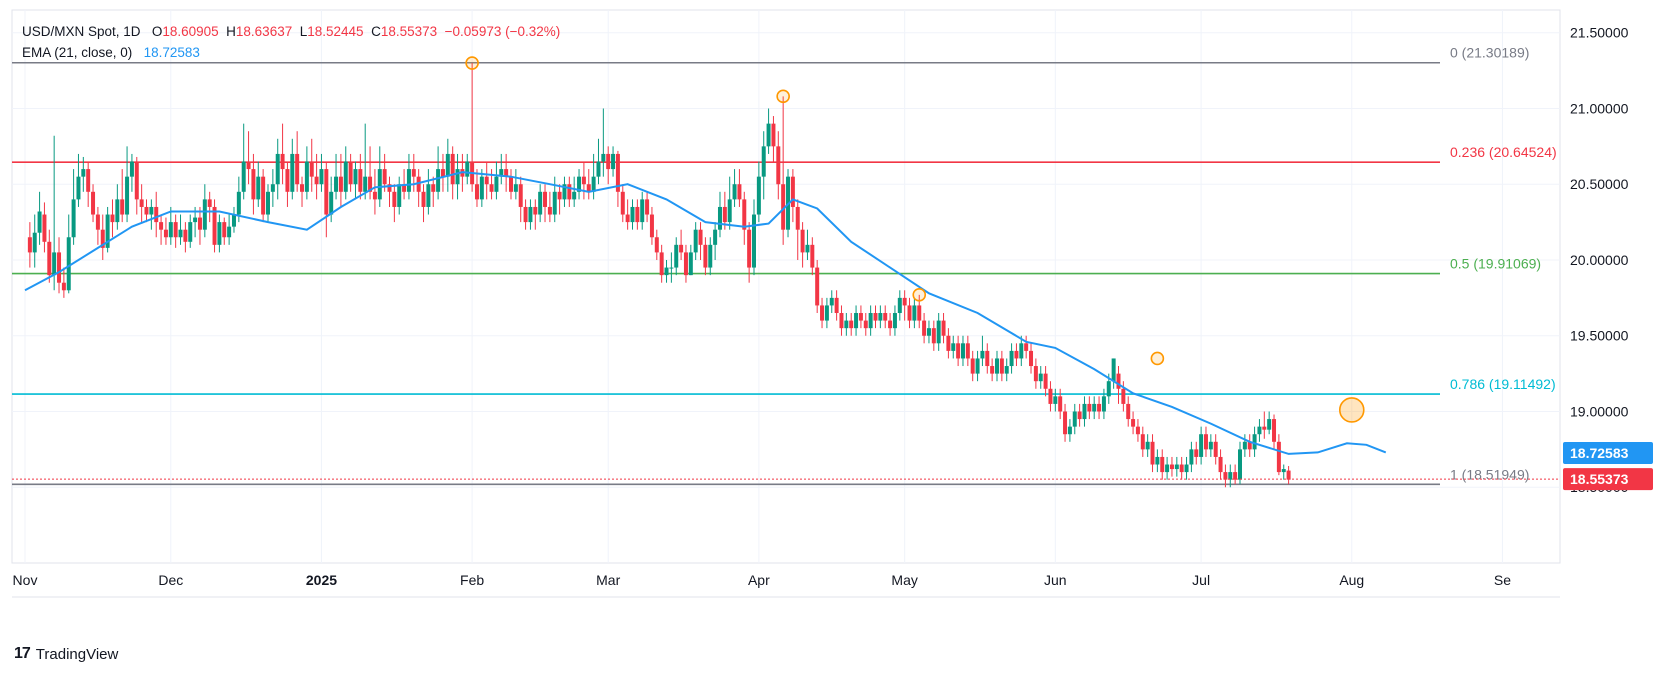 Image resolution: width=1656 pixels, height=675 pixels. I want to click on open-value: 18.60905, so click(190, 31).